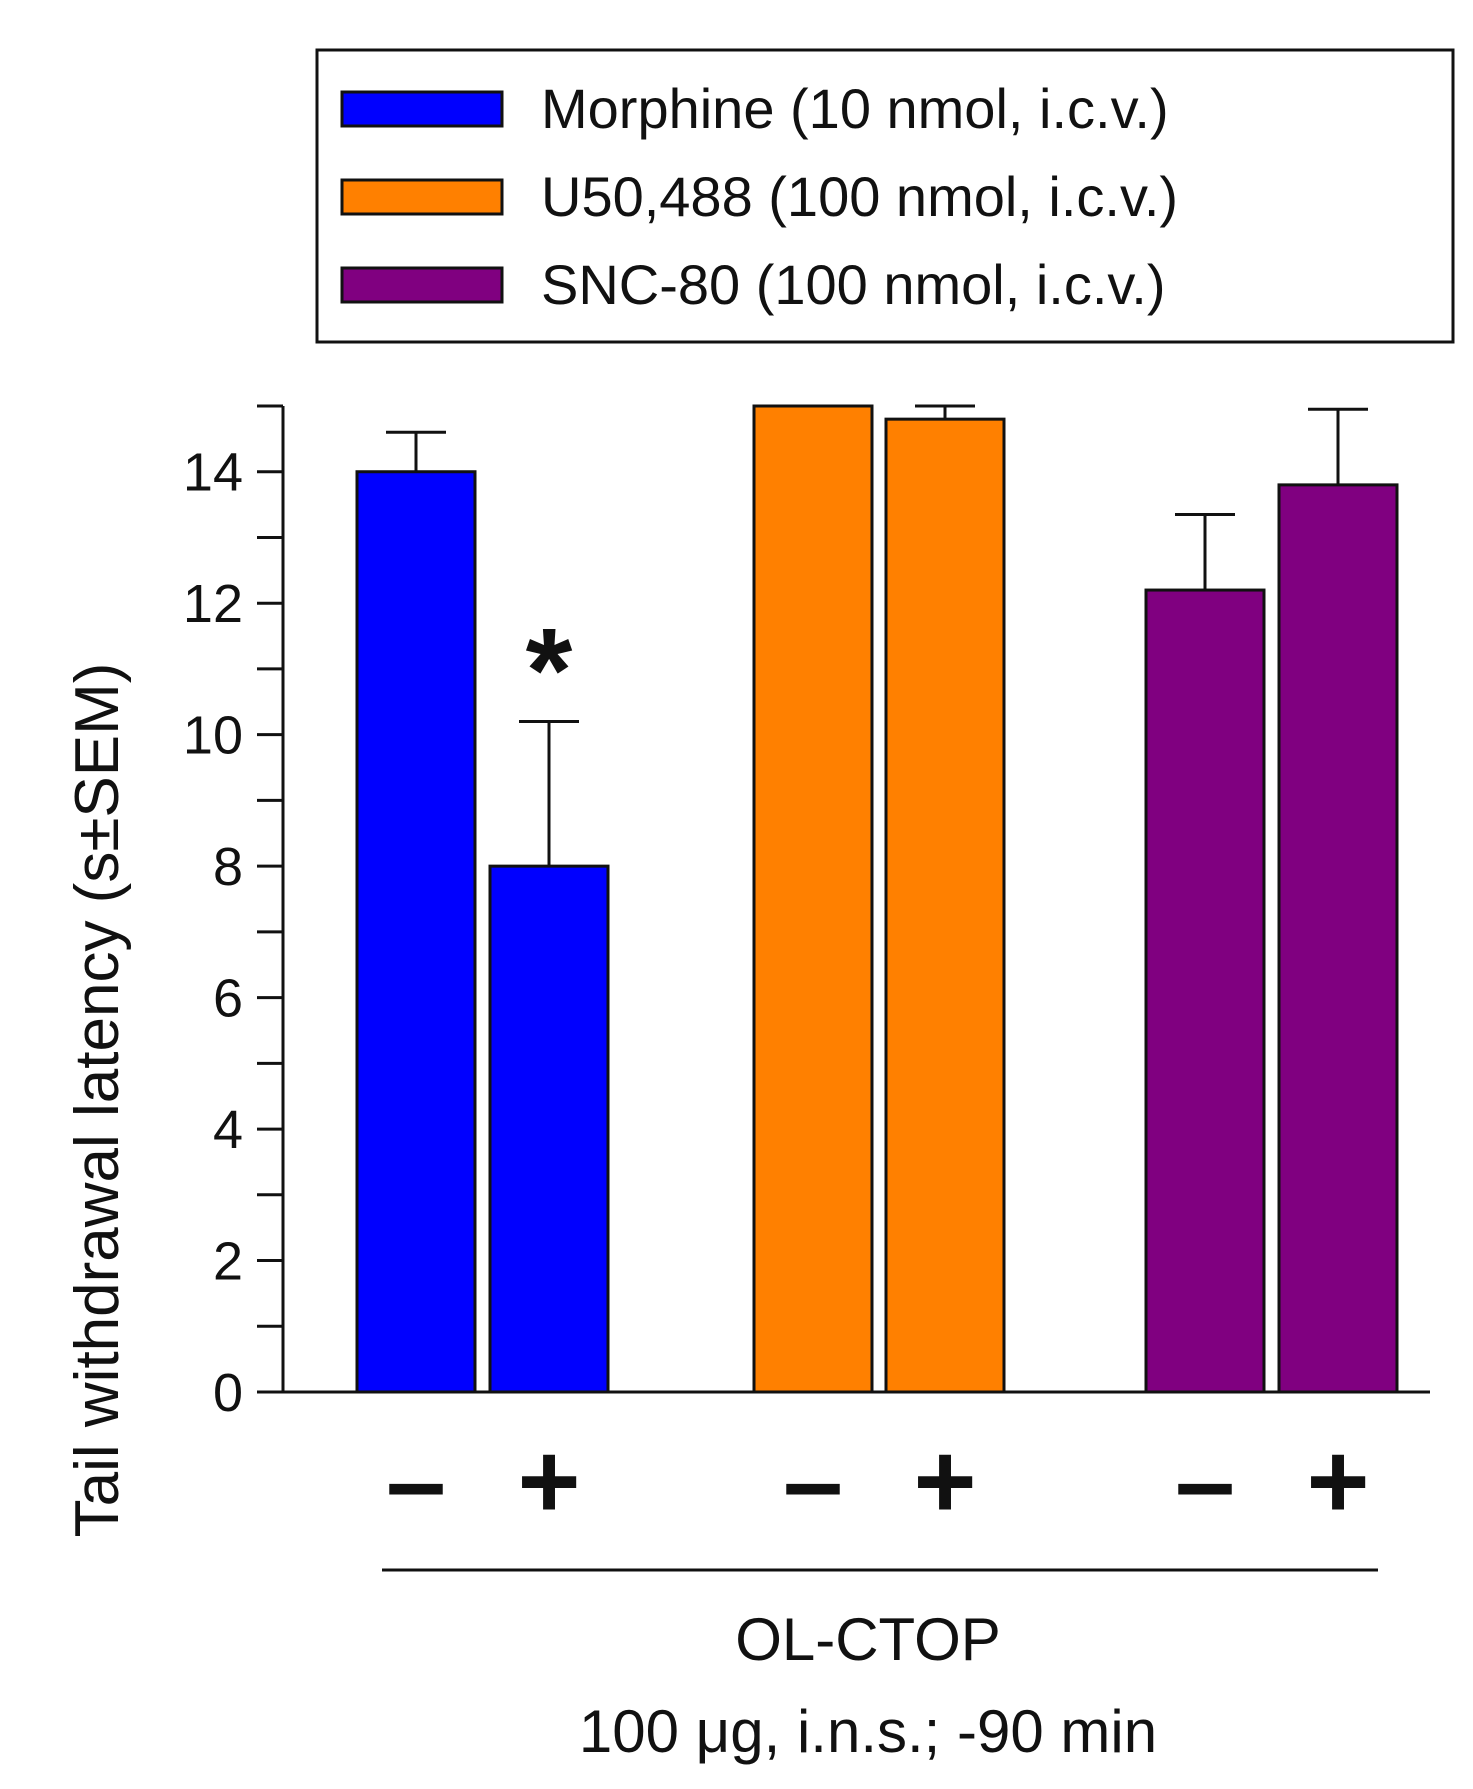 The height and width of the screenshot is (1789, 1473). I want to click on legend-box, so click(885, 196).